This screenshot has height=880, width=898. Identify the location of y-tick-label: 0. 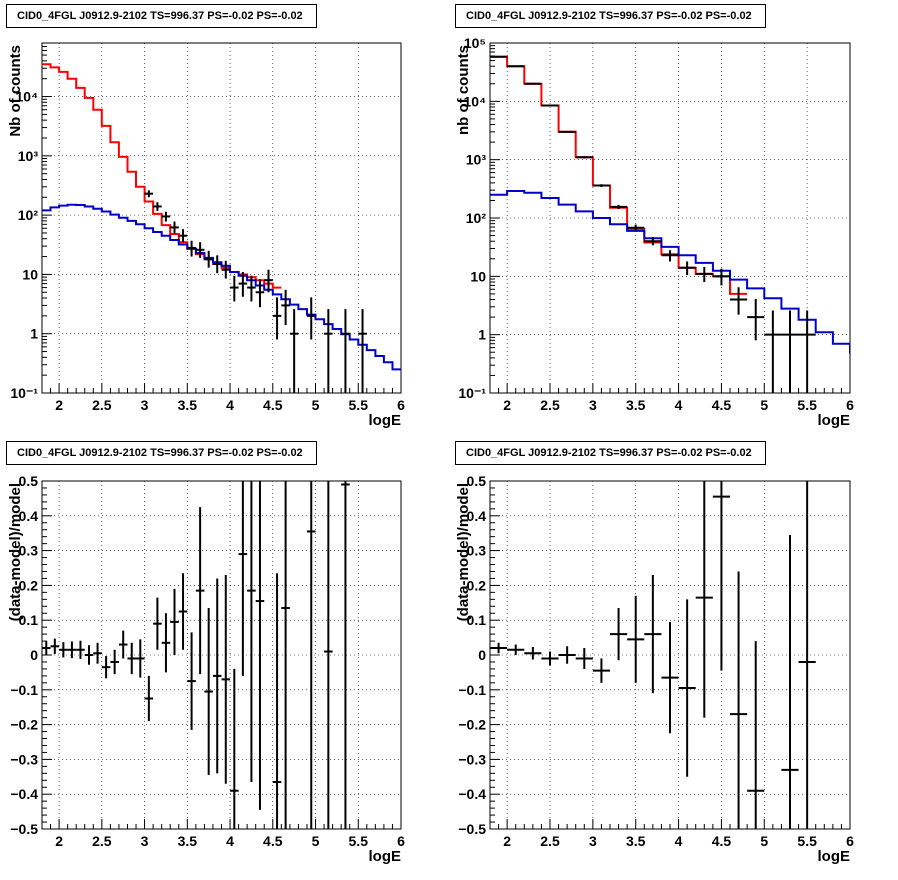
(34, 655).